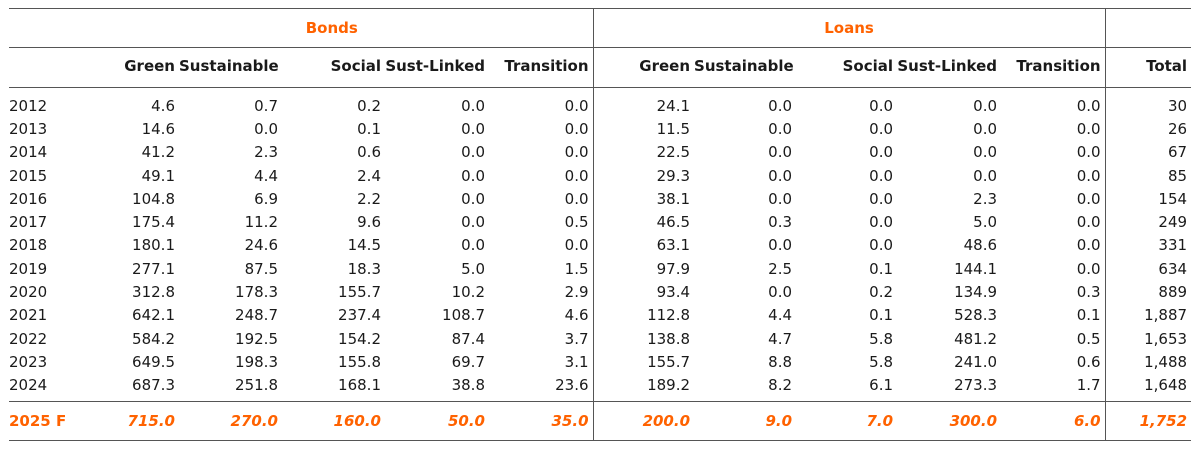  Describe the element at coordinates (985, 222) in the screenshot. I see `table-cell: 5.0` at that location.